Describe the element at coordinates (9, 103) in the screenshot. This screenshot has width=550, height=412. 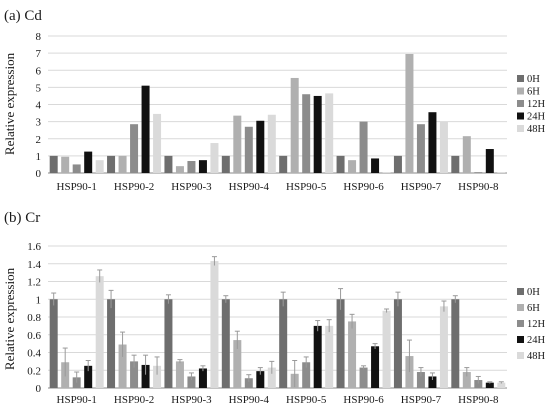
I see `panel-a-ylabel: Relative expression` at that location.